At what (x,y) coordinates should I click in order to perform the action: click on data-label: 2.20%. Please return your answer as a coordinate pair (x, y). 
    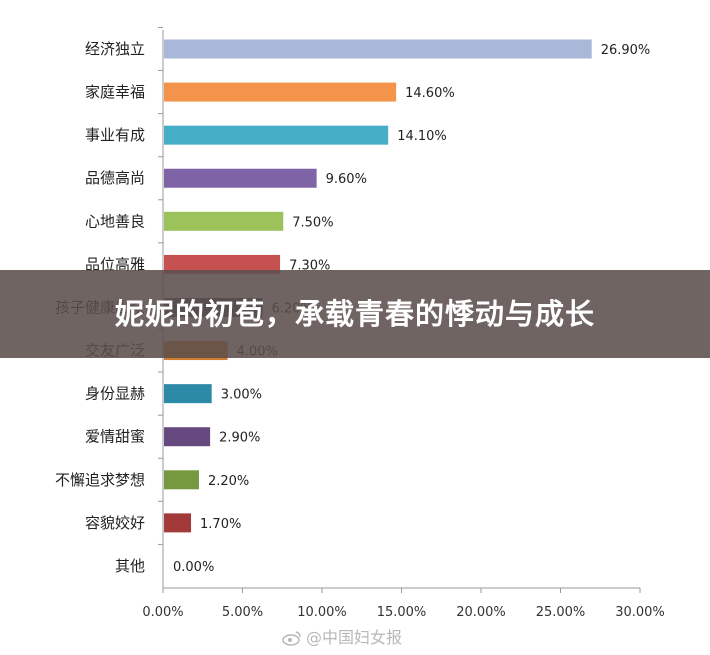
    Looking at the image, I should click on (228, 481).